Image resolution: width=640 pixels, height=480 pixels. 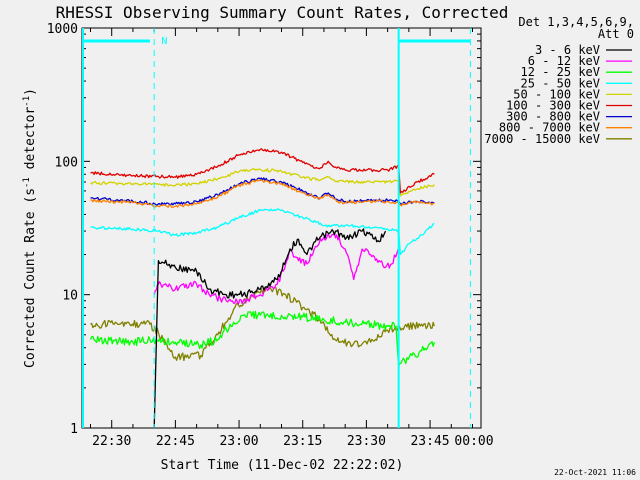 What do you see at coordinates (30, 142) in the screenshot?
I see `y-axis-label-mid: detector` at bounding box center [30, 142].